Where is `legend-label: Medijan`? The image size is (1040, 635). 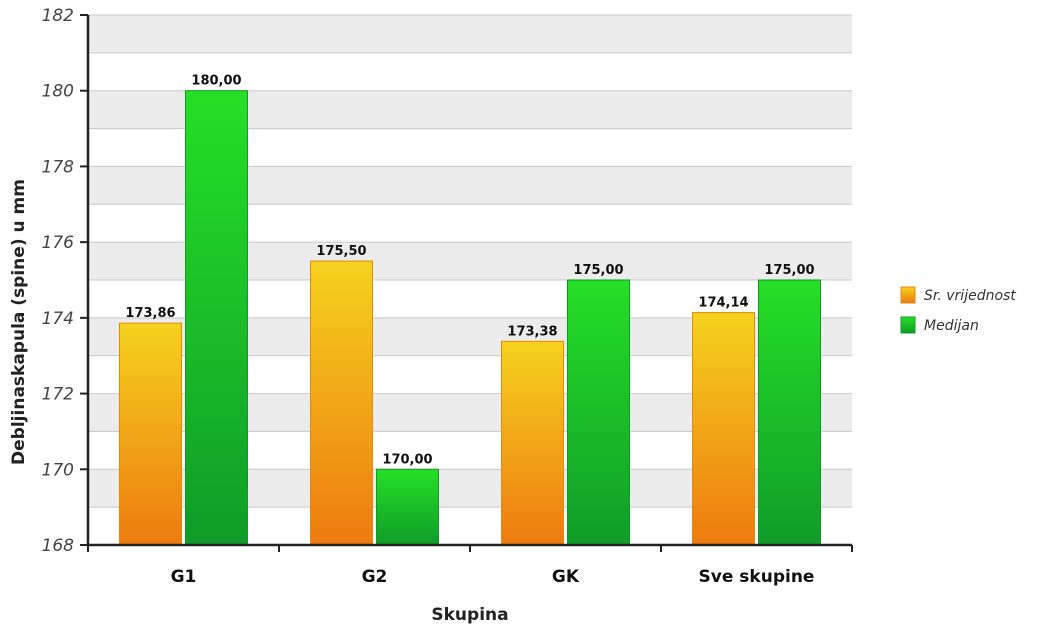
legend-label: Medijan is located at coordinates (951, 326).